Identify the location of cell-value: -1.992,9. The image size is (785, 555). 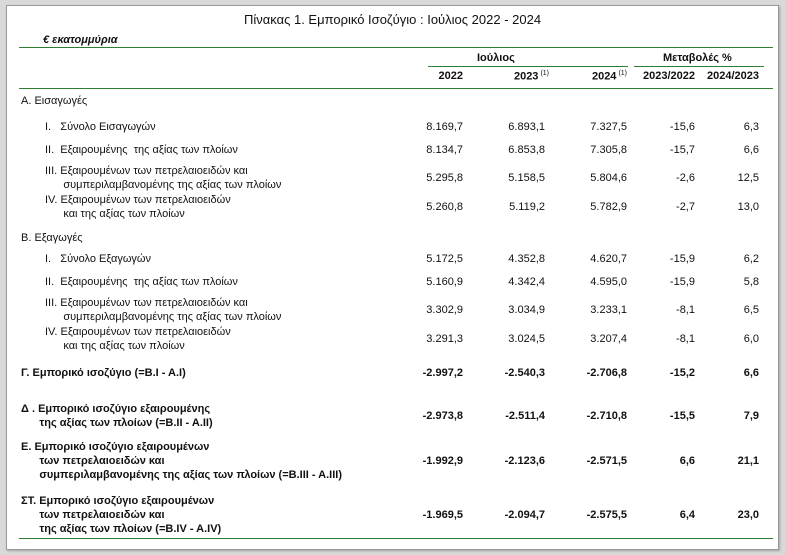
(442, 461).